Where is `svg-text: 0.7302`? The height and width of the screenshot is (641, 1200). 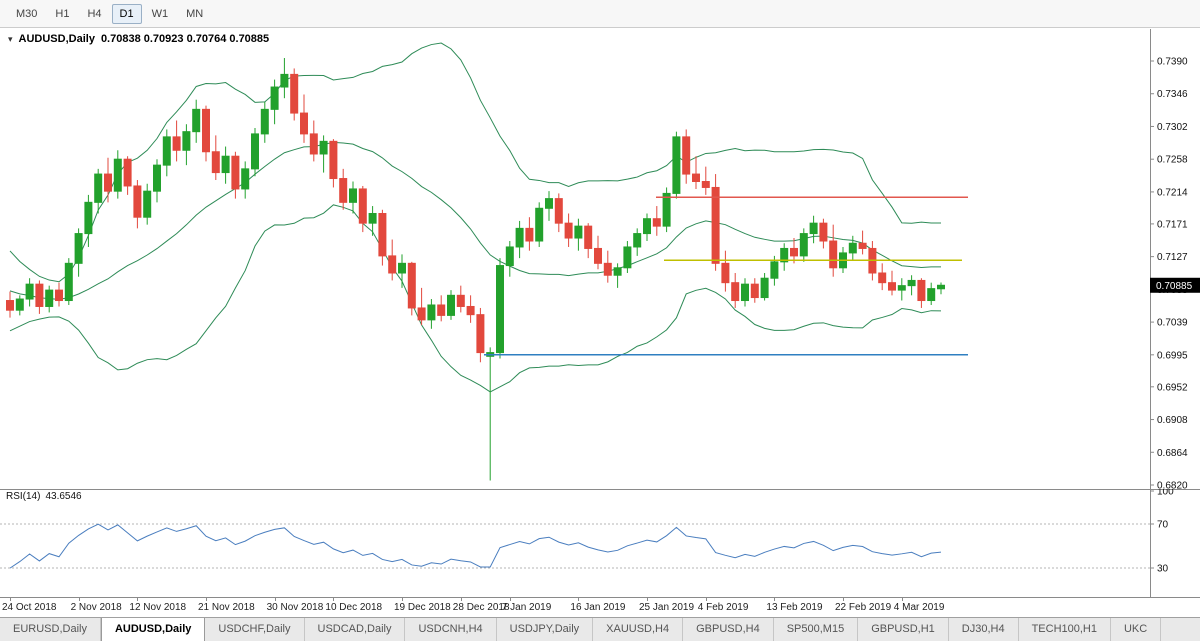 svg-text: 0.7302 is located at coordinates (1172, 127).